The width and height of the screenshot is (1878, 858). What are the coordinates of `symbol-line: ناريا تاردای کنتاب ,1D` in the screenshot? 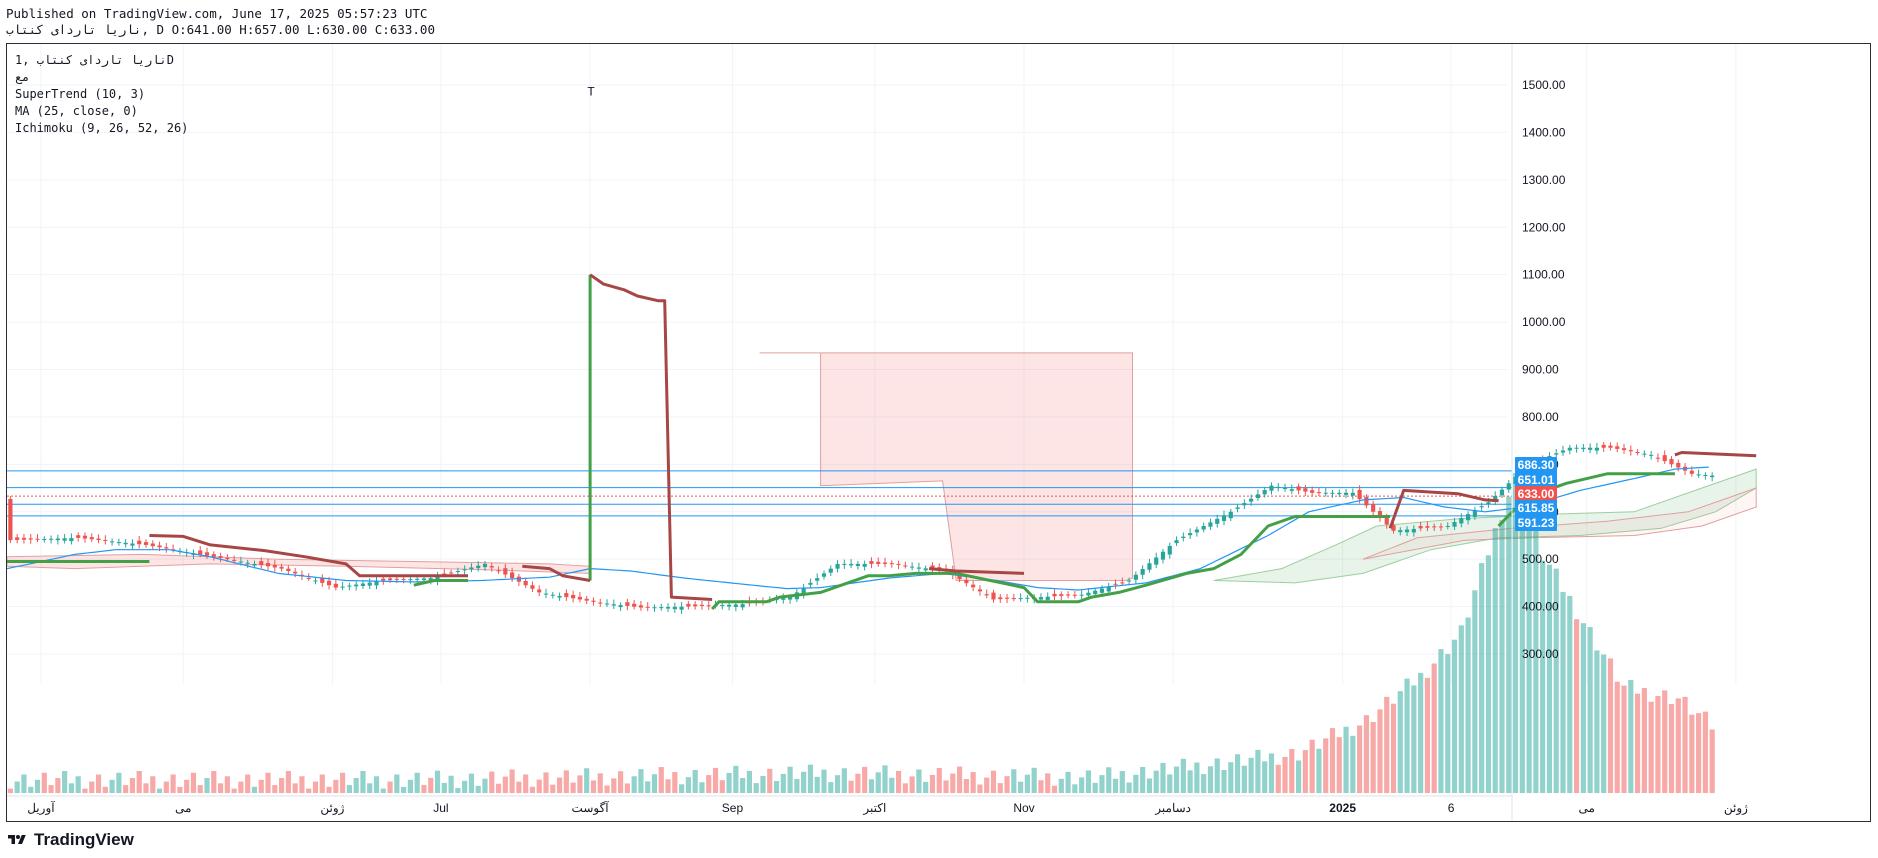 It's located at (94, 60).